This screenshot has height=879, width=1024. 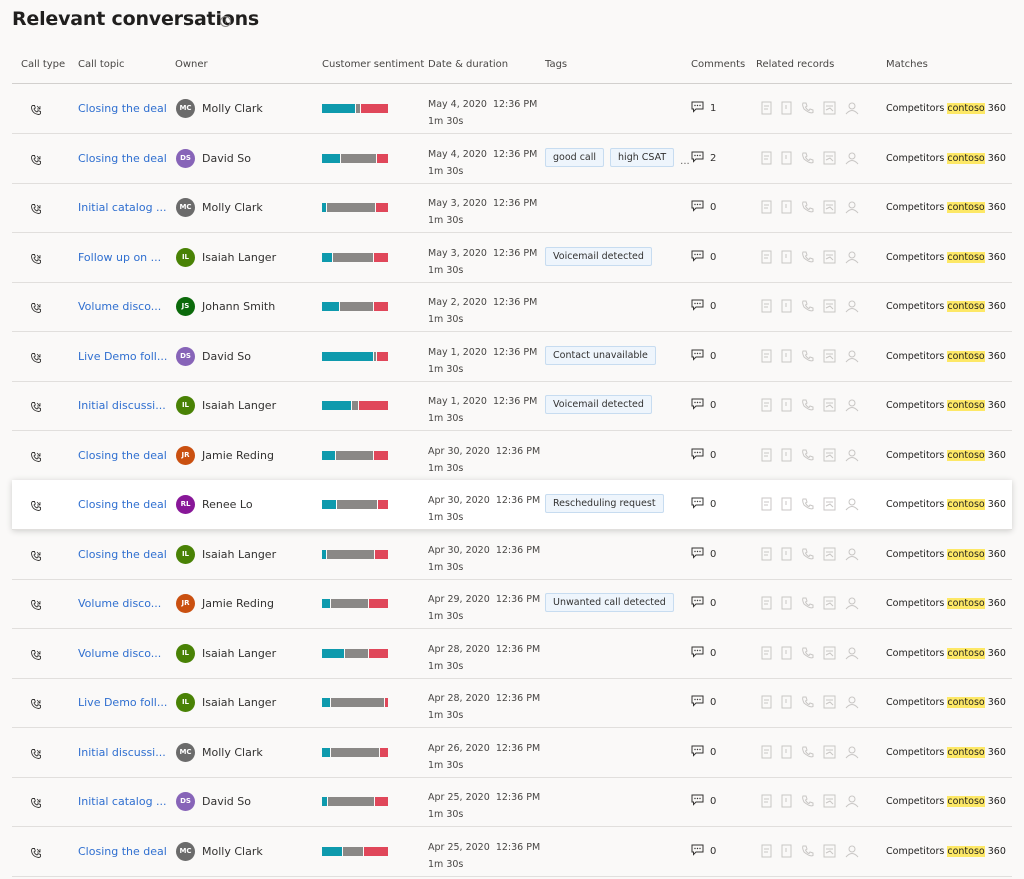 What do you see at coordinates (604, 503) in the screenshot?
I see `tag: Rescheduling request` at bounding box center [604, 503].